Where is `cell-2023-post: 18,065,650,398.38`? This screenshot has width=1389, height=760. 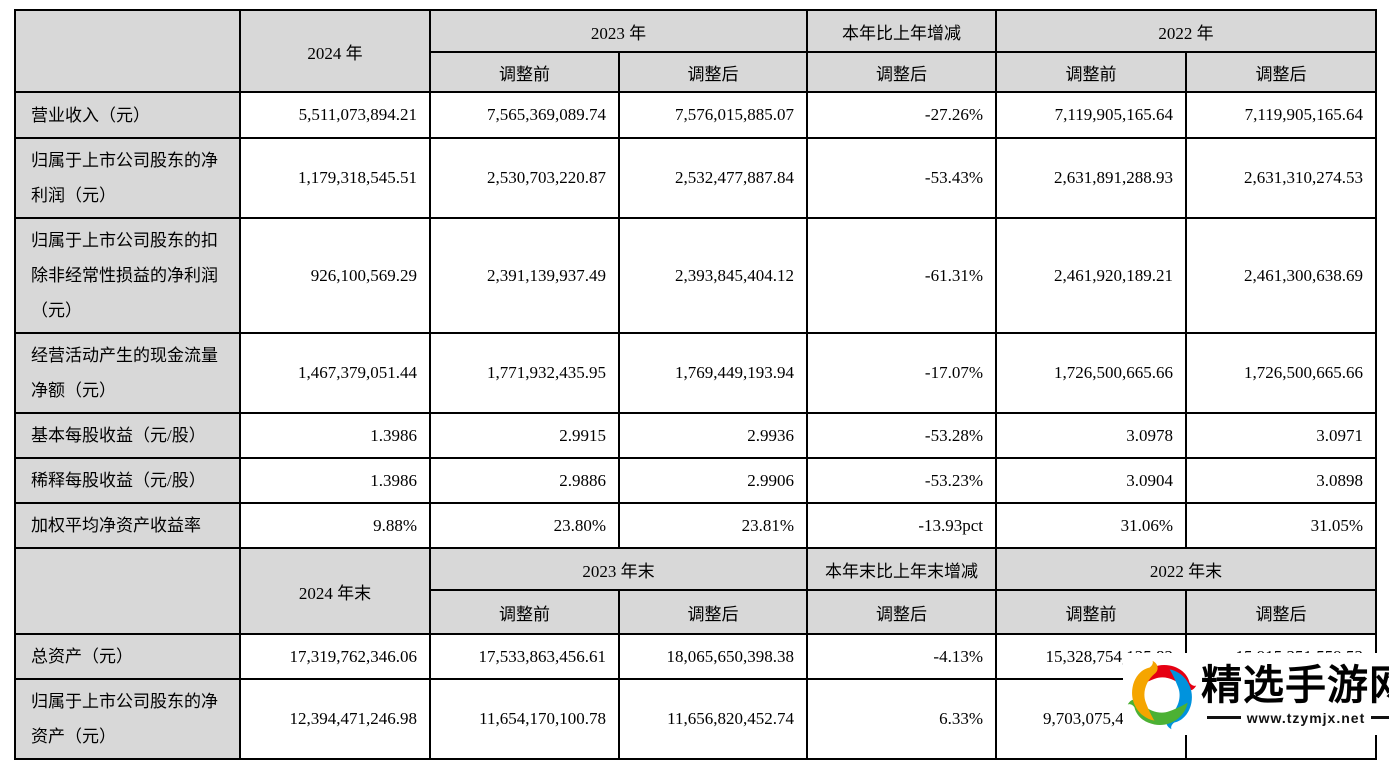
cell-2023-post: 18,065,650,398.38 is located at coordinates (713, 656).